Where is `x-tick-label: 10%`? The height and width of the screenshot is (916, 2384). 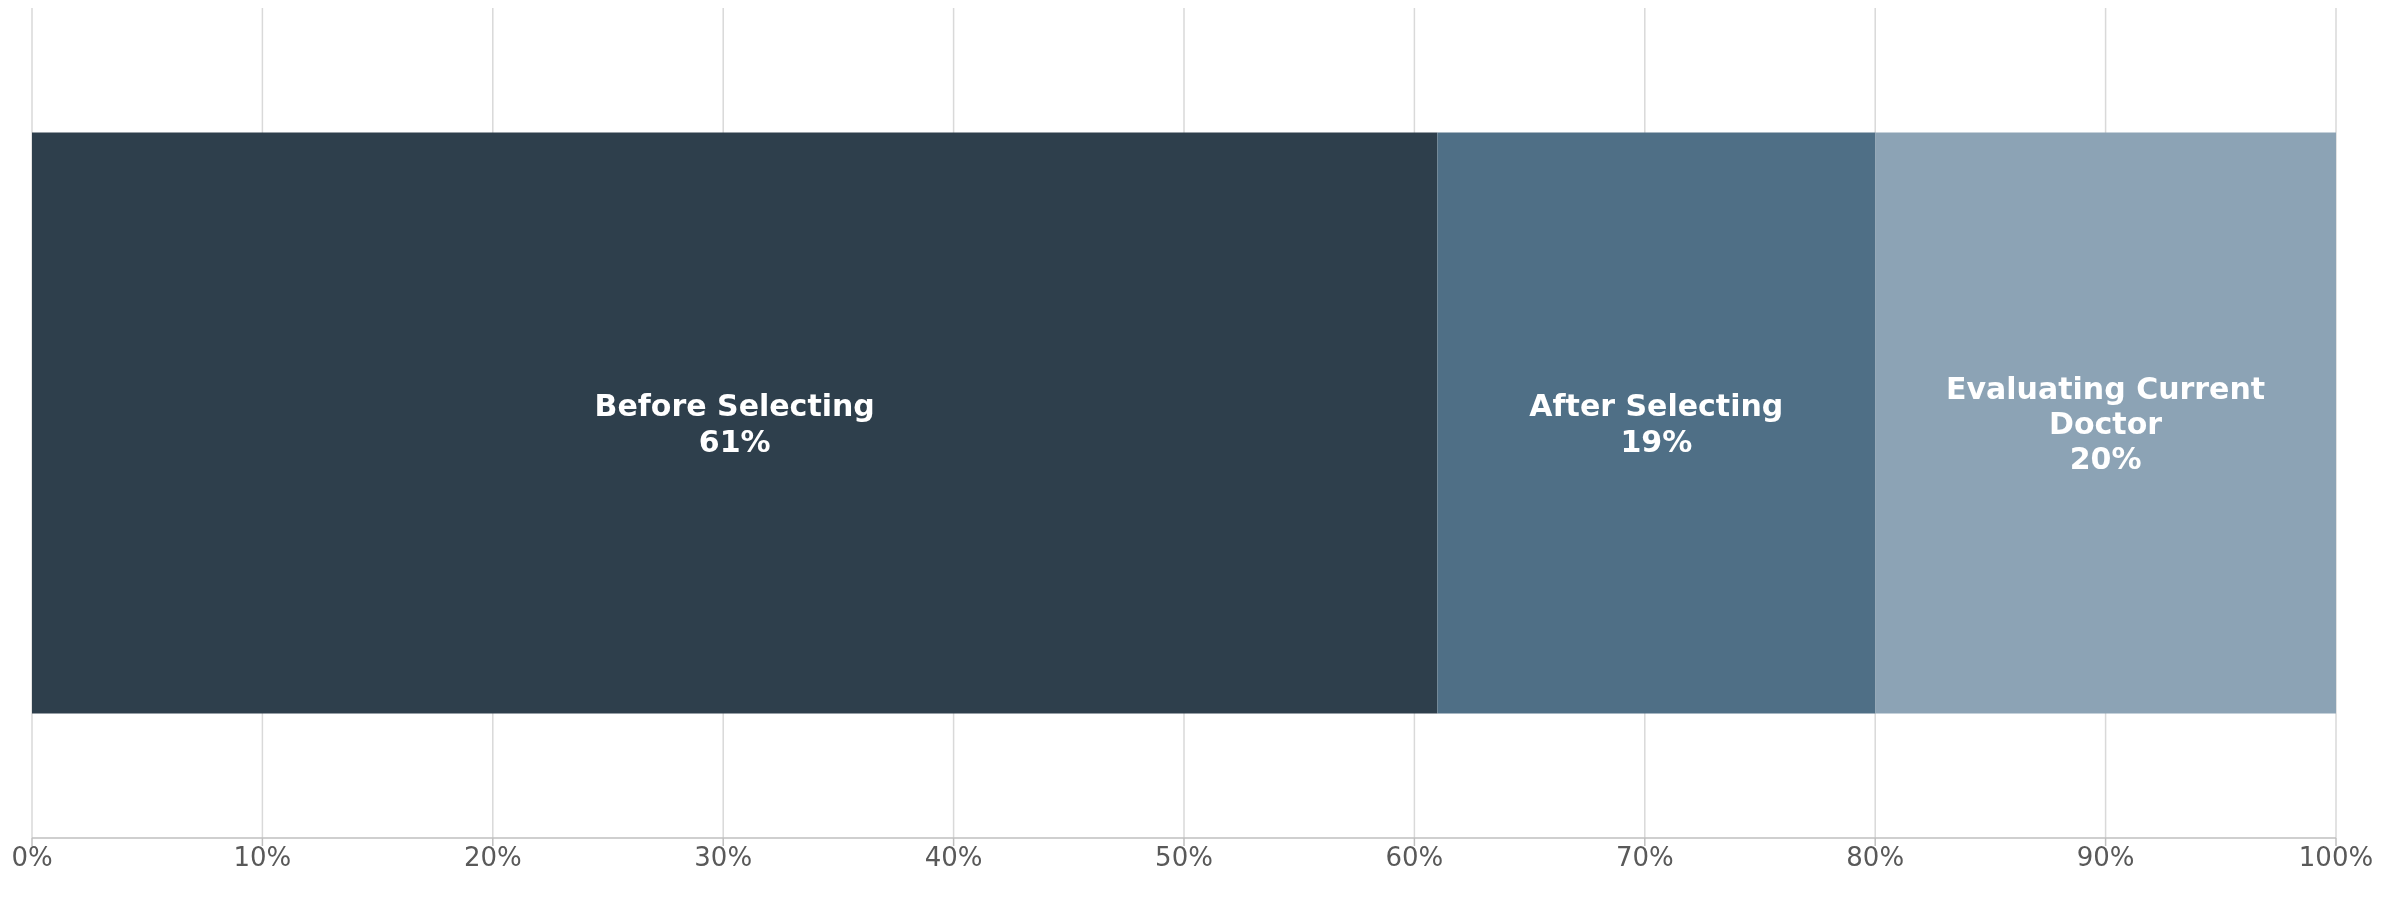
x-tick-label: 10% is located at coordinates (262, 857).